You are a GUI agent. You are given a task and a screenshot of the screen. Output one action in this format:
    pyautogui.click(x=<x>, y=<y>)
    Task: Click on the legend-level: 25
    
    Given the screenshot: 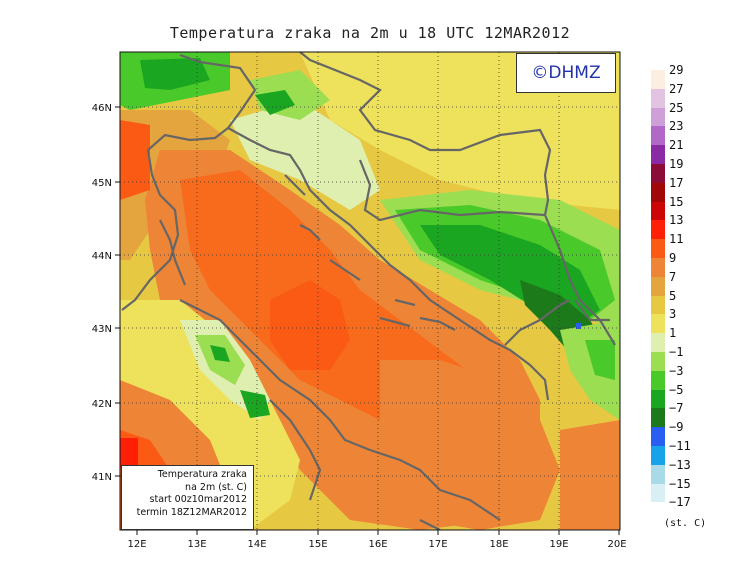 What is the action you would take?
    pyautogui.click(x=691, y=114)
    